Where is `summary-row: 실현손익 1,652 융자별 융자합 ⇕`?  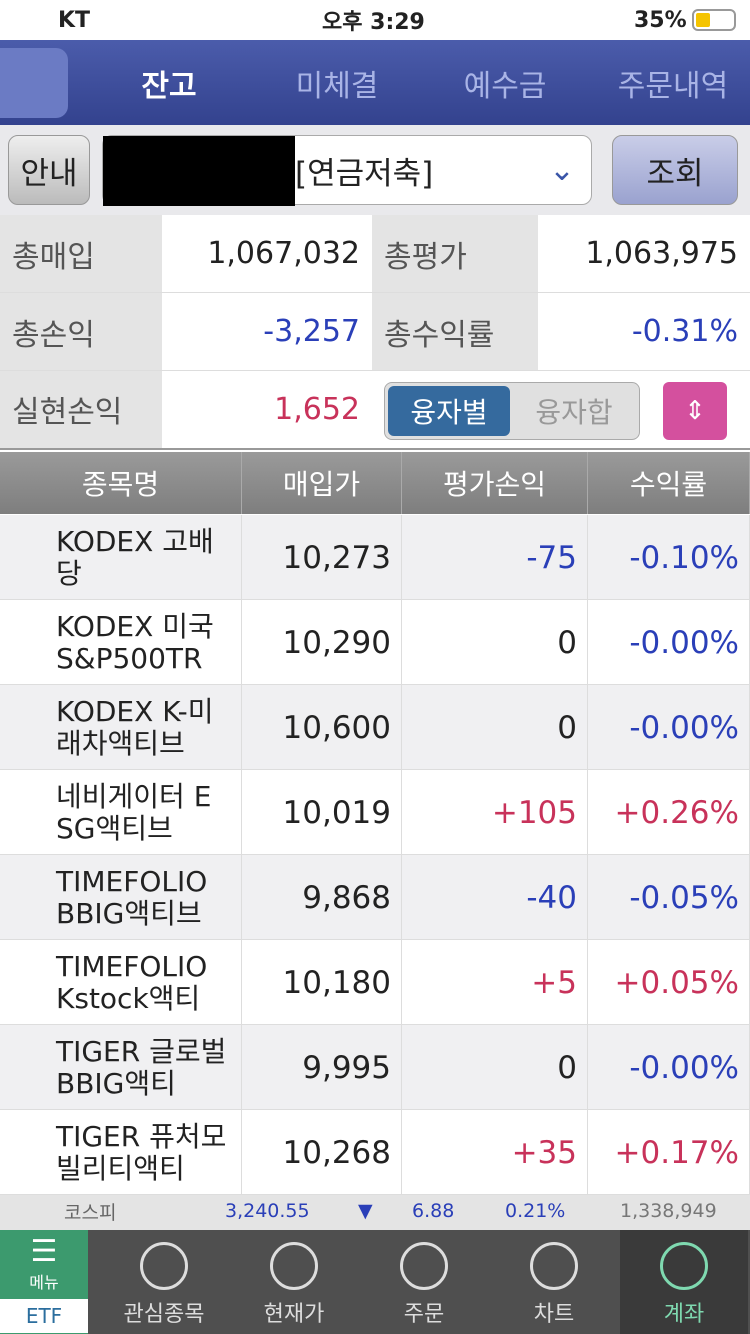 summary-row: 실현손익 1,652 융자별 융자합 ⇕ is located at coordinates (375, 410).